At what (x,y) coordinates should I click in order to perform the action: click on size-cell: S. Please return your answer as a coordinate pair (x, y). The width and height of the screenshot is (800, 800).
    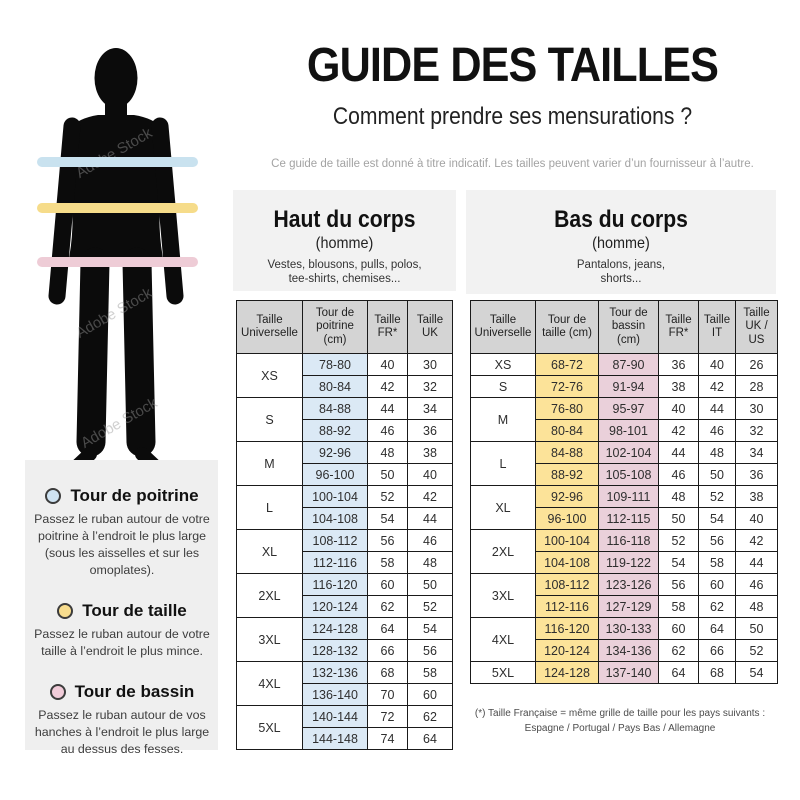
    Looking at the image, I should click on (269, 419).